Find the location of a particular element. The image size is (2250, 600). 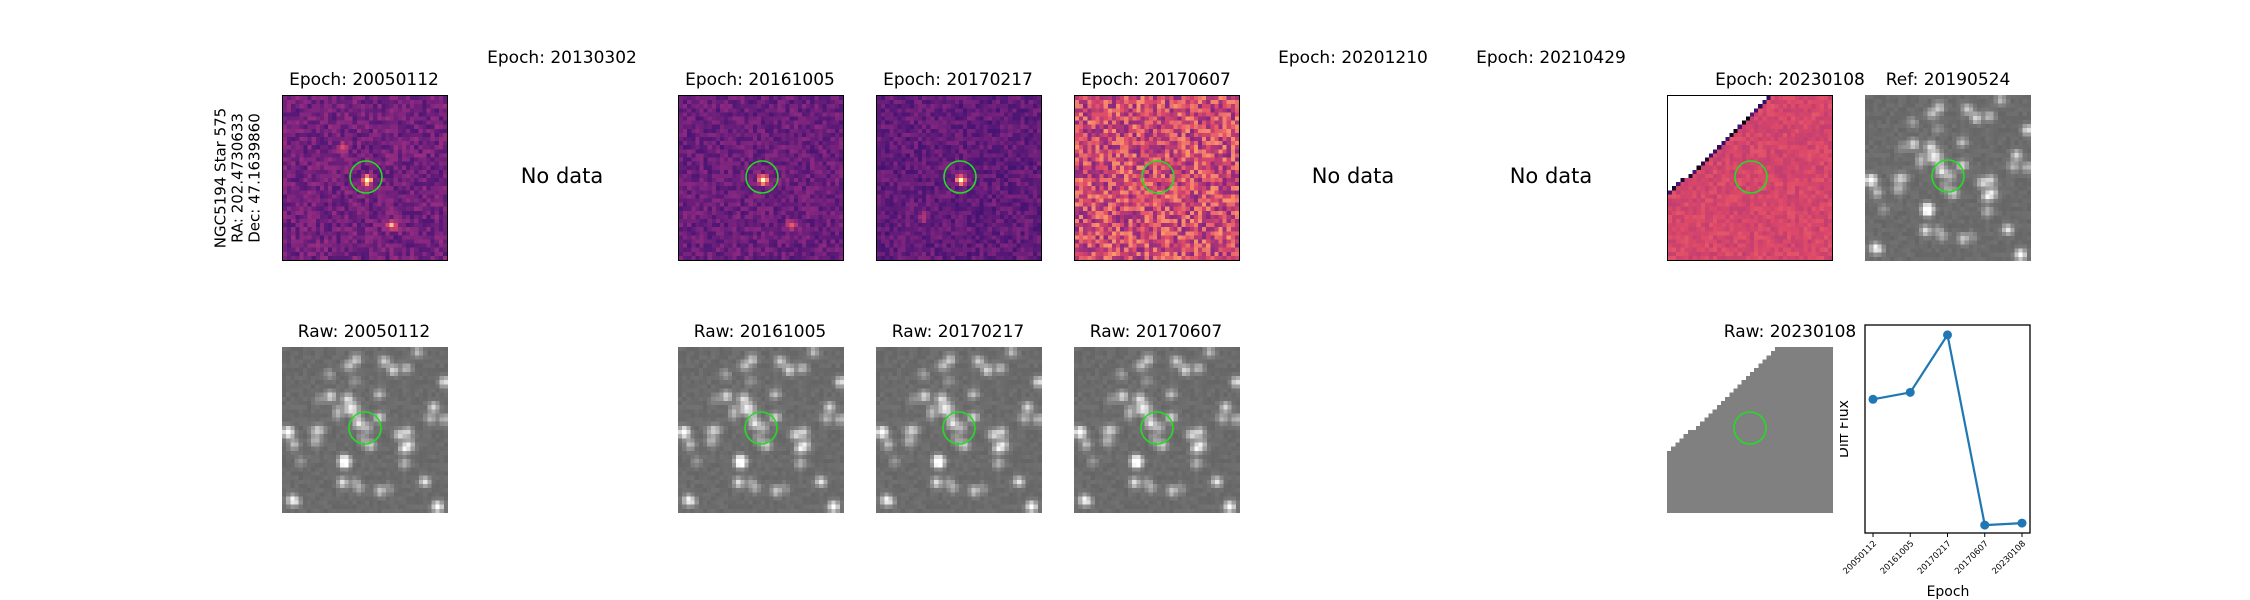

x-axis-label: Epoch is located at coordinates (1948, 592).